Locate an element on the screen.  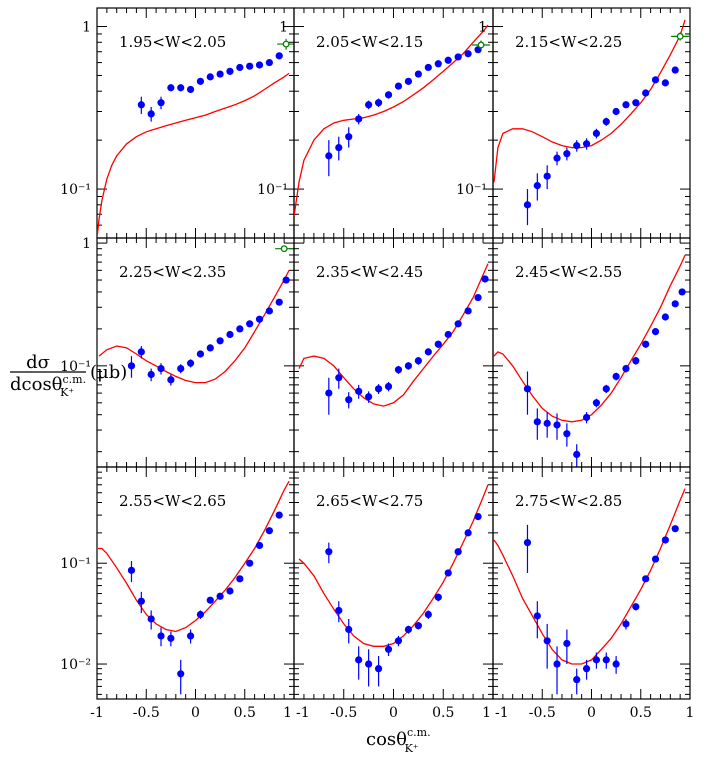
extra-point is located at coordinates (481, 45).